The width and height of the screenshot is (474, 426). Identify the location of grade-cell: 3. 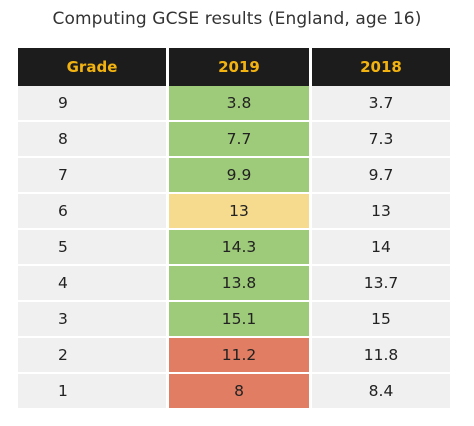
(92, 319).